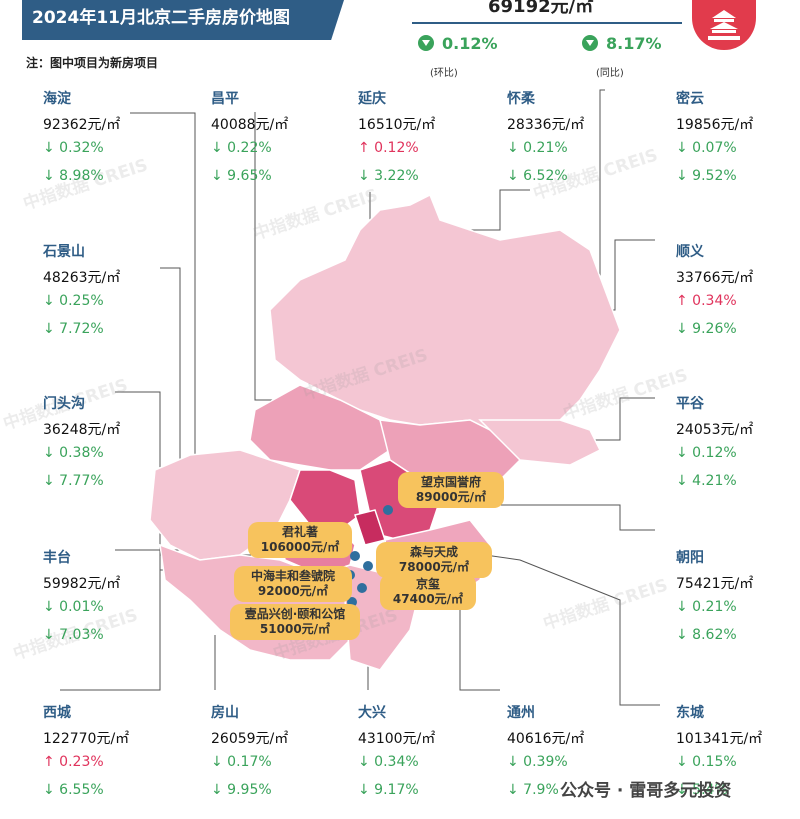 The width and height of the screenshot is (800, 819). I want to click on summary-ring-label: (环比), so click(444, 73).